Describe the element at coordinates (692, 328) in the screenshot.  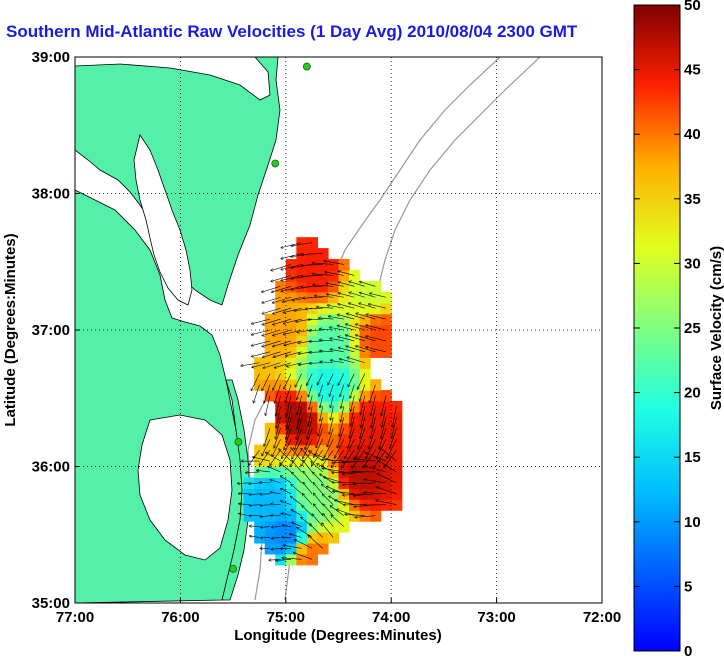
I see `colorbar-tick-label: 25` at that location.